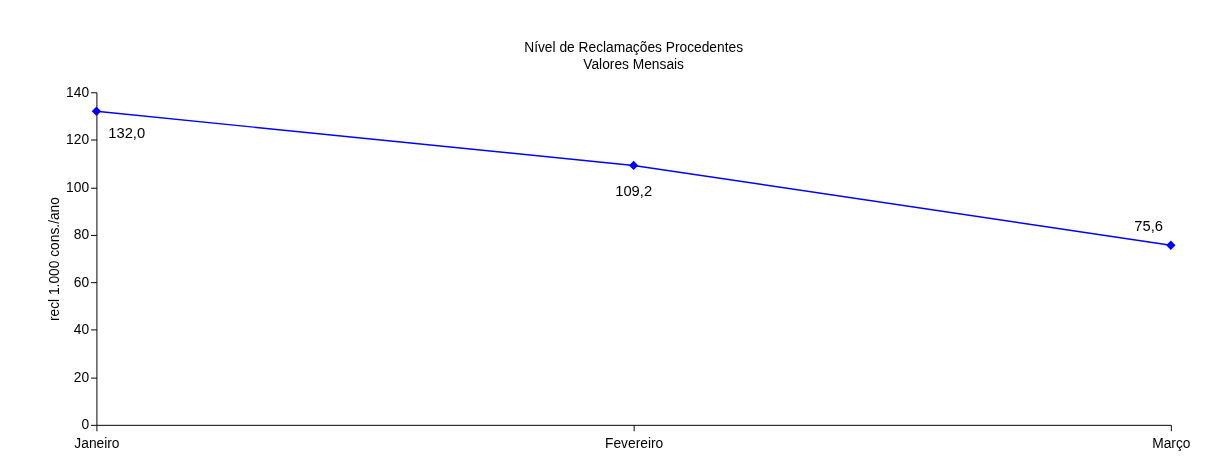 The width and height of the screenshot is (1223, 471). I want to click on y-tick-label: 60, so click(81, 282).